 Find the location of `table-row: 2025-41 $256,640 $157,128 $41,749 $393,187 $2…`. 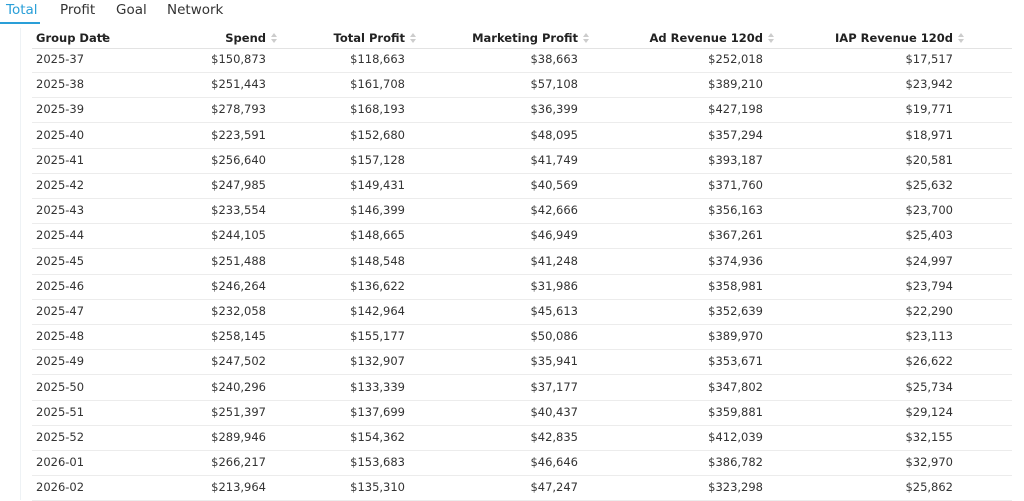

table-row: 2025-41 $256,640 $157,128 $41,749 $393,187 $2… is located at coordinates (522, 161).